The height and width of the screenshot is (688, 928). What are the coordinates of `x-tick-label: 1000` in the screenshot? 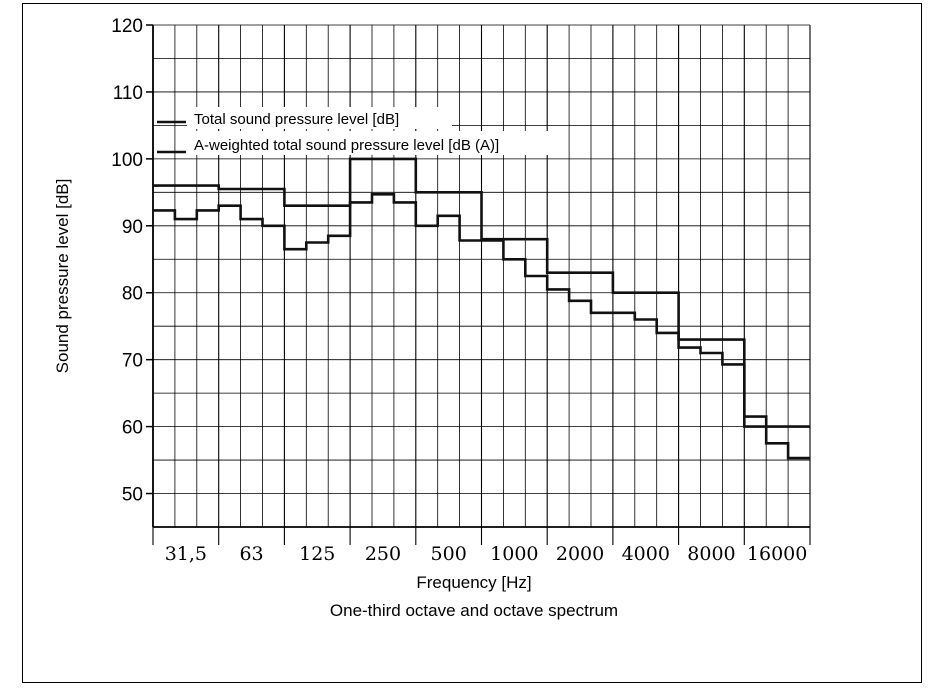 It's located at (514, 554).